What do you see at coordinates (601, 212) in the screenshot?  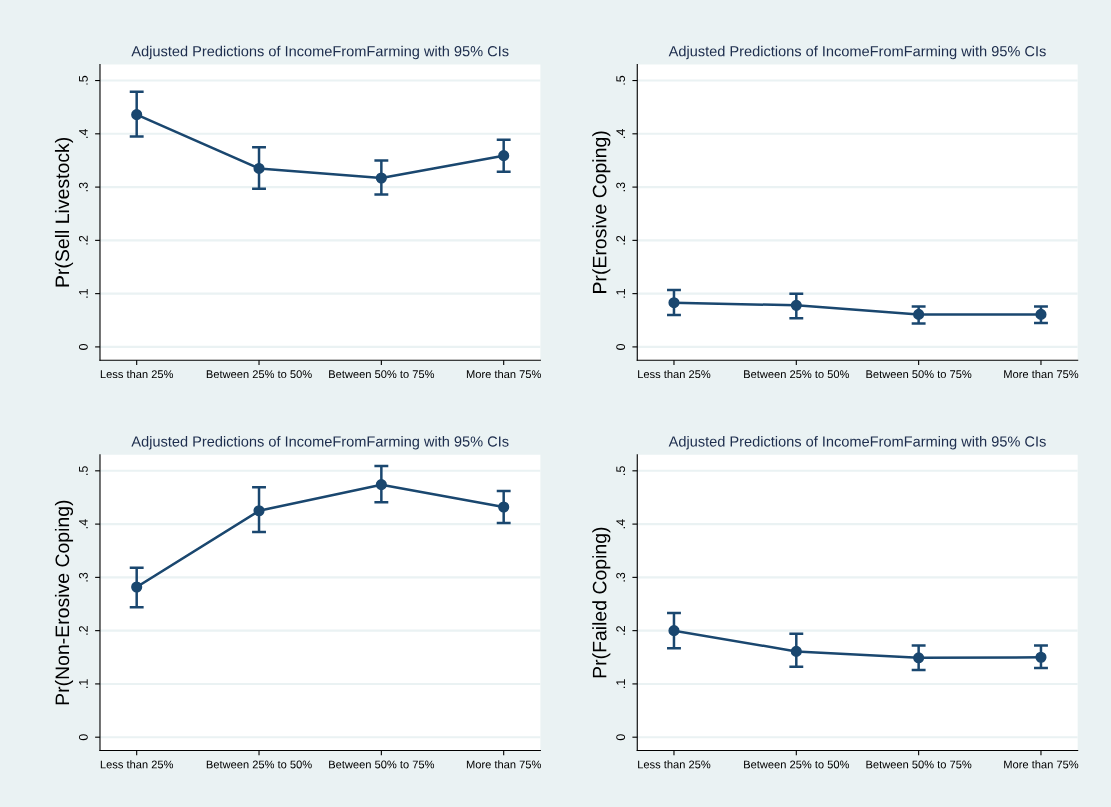 I see `y-axis-title: Pr(Erosive Coping)` at bounding box center [601, 212].